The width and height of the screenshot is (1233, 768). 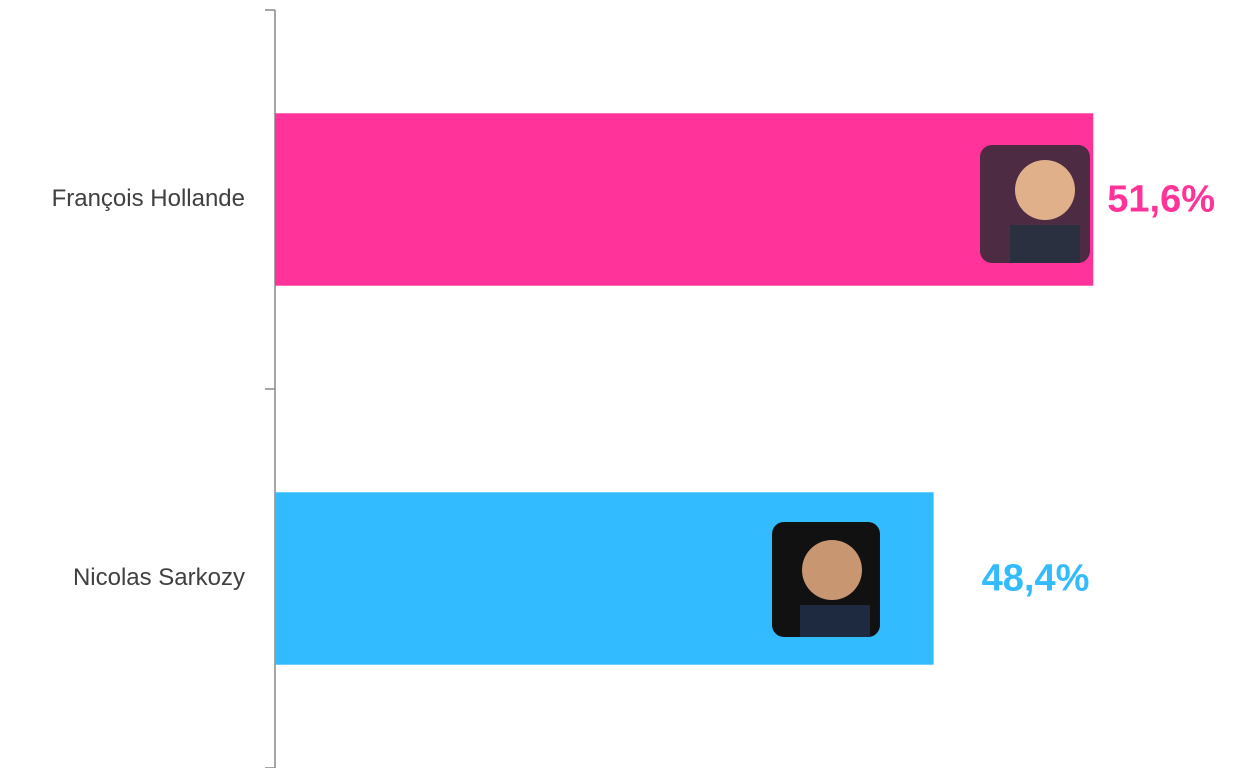 I want to click on value-label: 48,4%, so click(x=1036, y=579).